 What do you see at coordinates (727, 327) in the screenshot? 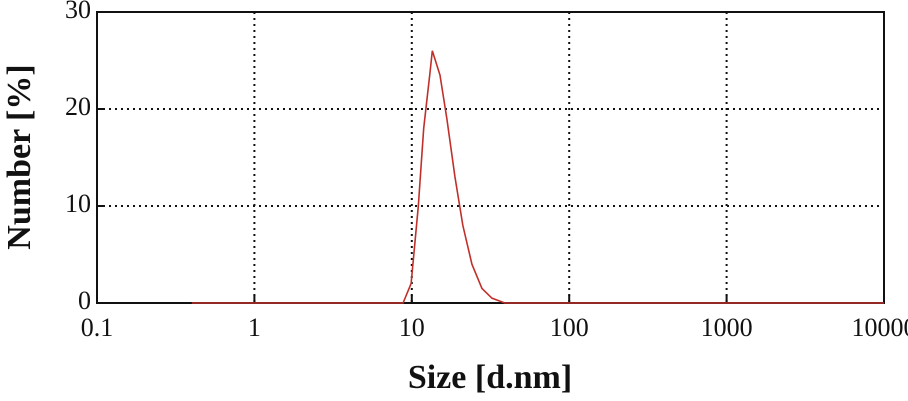
I see `x-tick-label: 1000` at bounding box center [727, 327].